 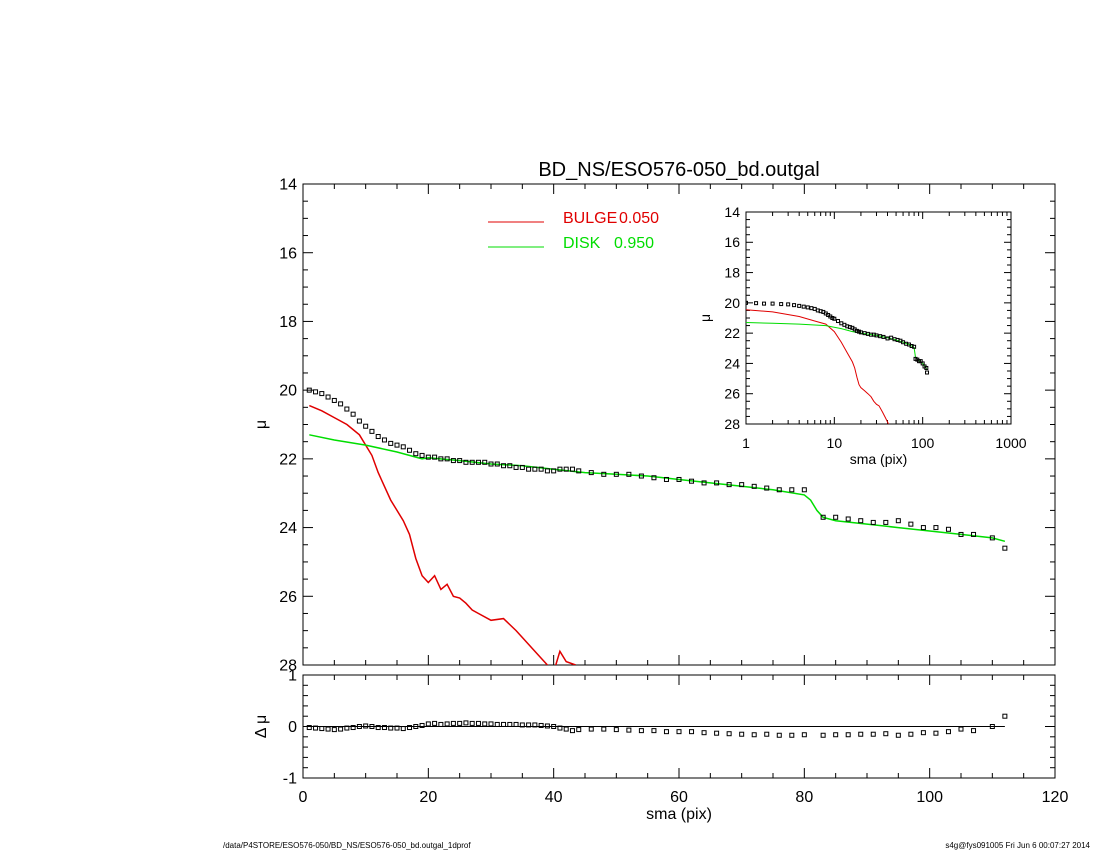 I want to click on inset-y-tick-label: 24, so click(x=732, y=363).